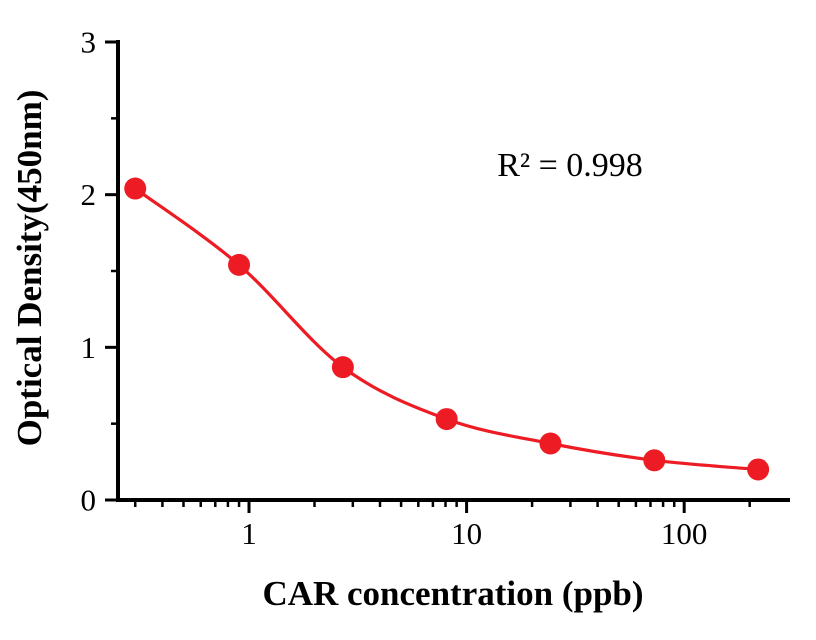  What do you see at coordinates (570, 165) in the screenshot?
I see `r-squared-annotation: R² = 0.998` at bounding box center [570, 165].